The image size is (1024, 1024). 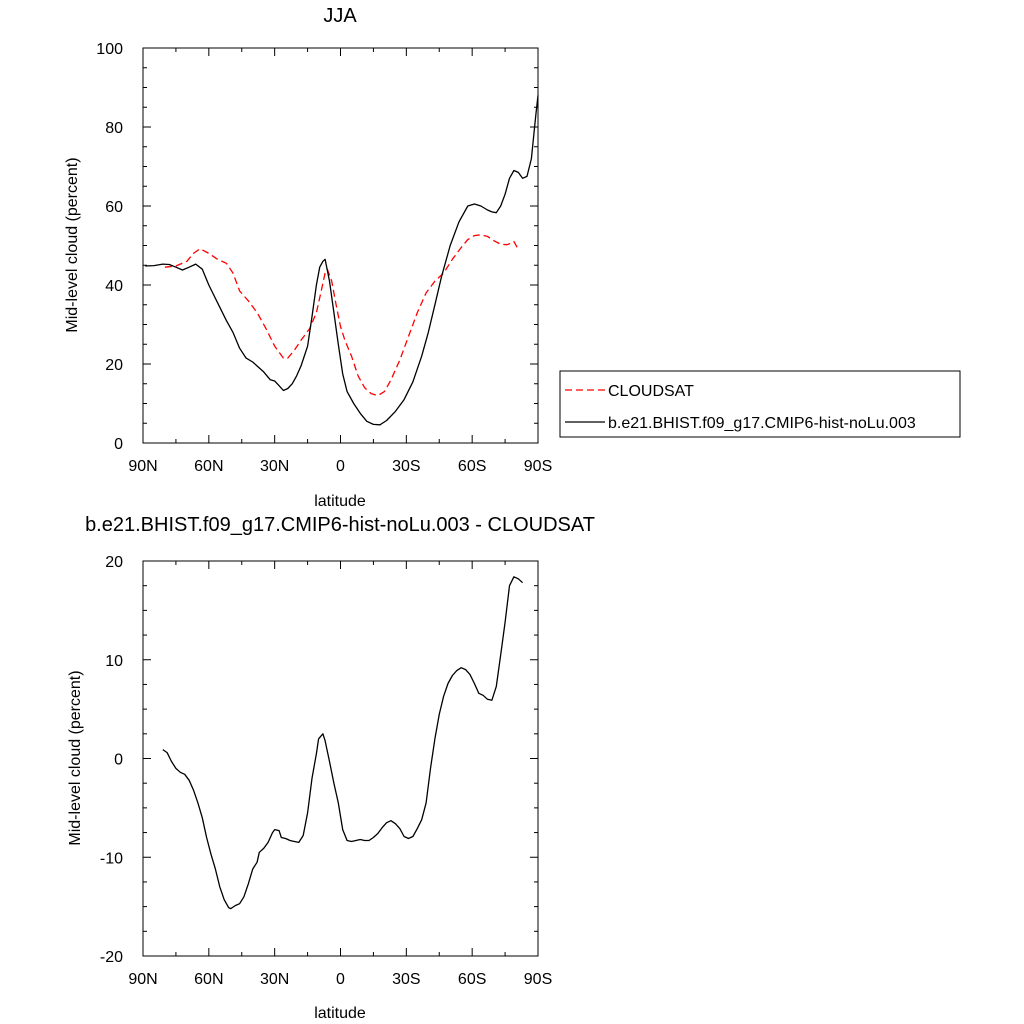 I want to click on bottom-series-line-model, so click(x=343, y=743).